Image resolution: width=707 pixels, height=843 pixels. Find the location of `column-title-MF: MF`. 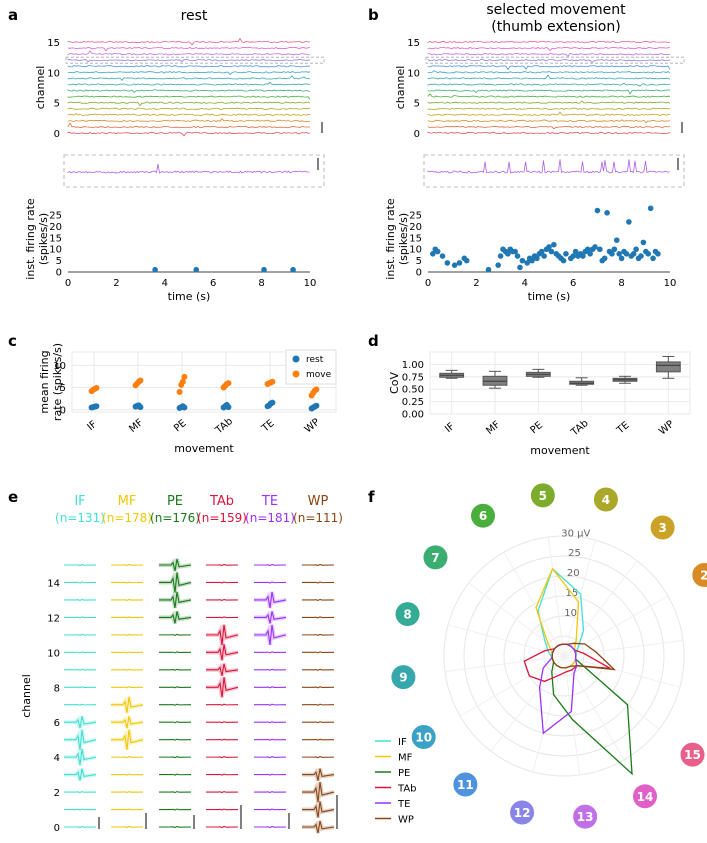

column-title-MF: MF is located at coordinates (127, 501).